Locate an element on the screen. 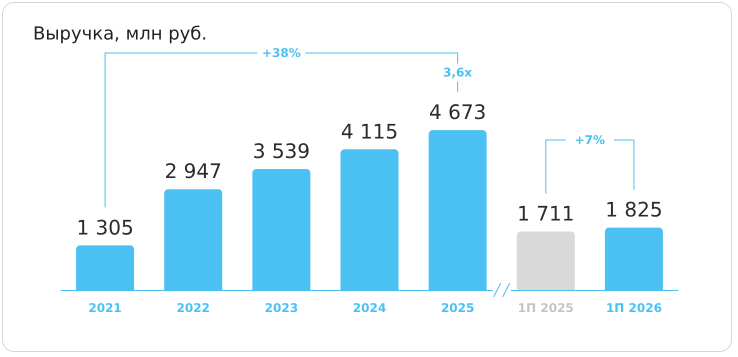  data-label: 4 115 is located at coordinates (369, 131).